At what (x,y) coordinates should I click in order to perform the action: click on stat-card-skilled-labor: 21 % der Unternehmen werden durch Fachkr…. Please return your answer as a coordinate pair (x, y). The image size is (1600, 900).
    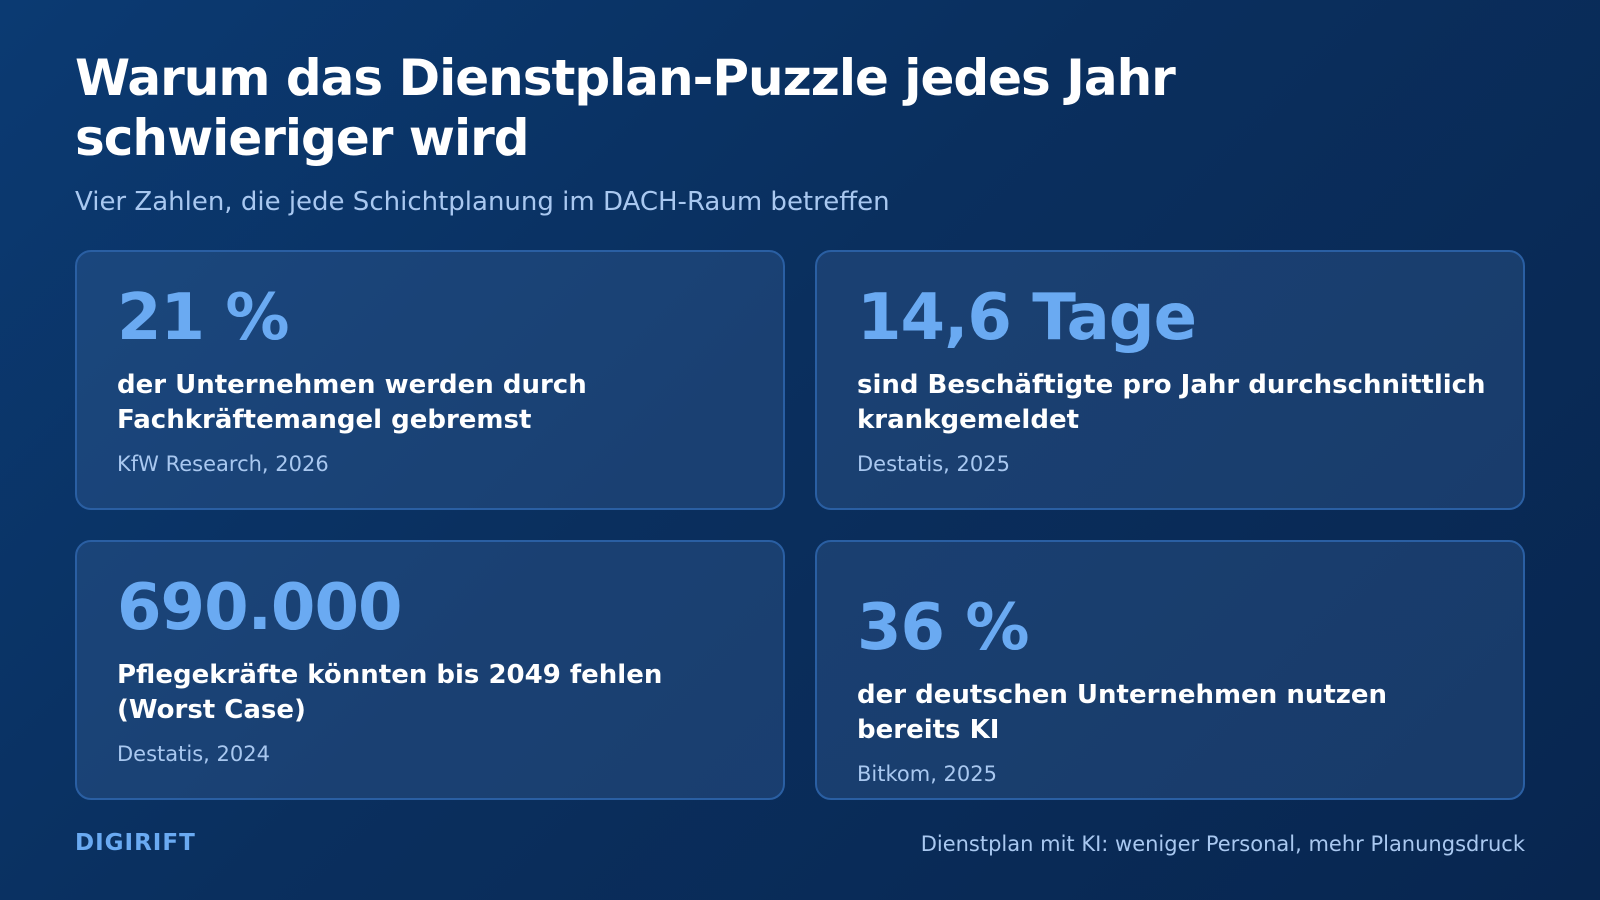
    Looking at the image, I should click on (430, 380).